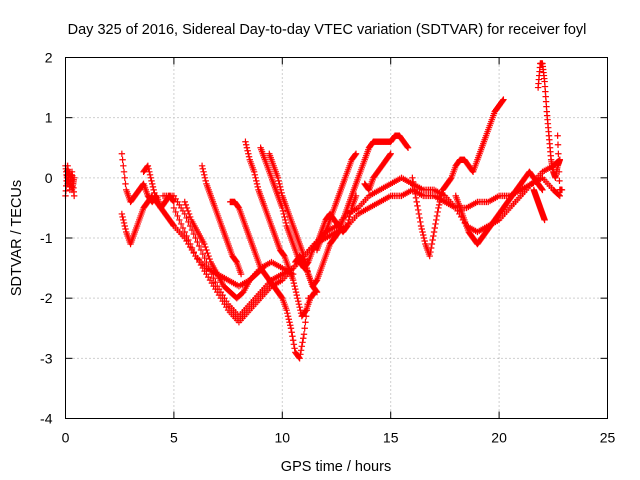  I want to click on y-tick-label: 2, so click(49, 58).